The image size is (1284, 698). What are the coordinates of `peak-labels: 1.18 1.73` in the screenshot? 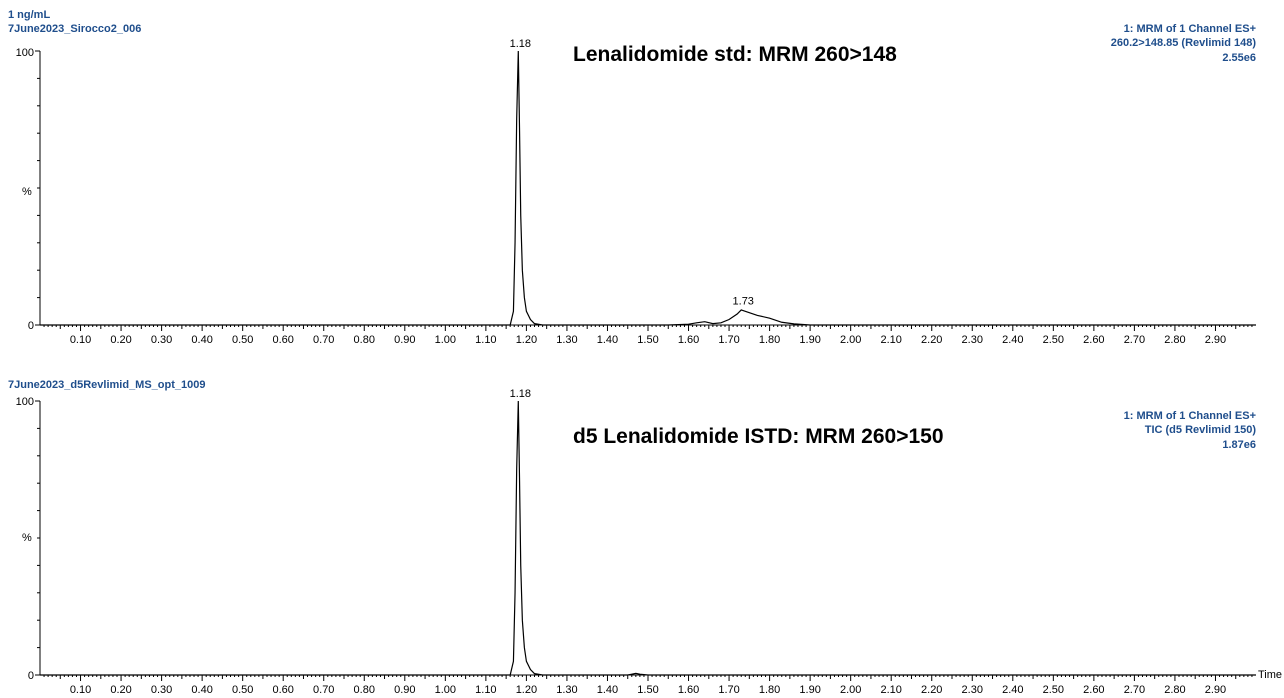 It's located at (632, 173).